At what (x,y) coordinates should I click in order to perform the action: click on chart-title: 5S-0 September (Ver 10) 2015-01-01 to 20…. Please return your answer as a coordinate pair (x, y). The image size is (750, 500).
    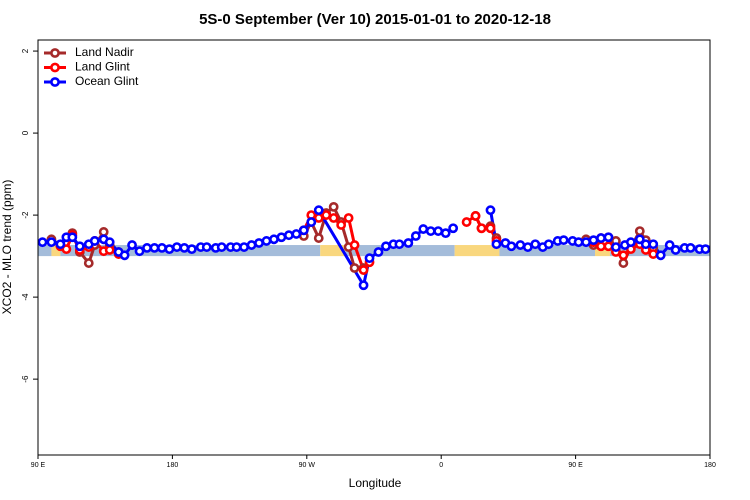
    Looking at the image, I should click on (375, 19).